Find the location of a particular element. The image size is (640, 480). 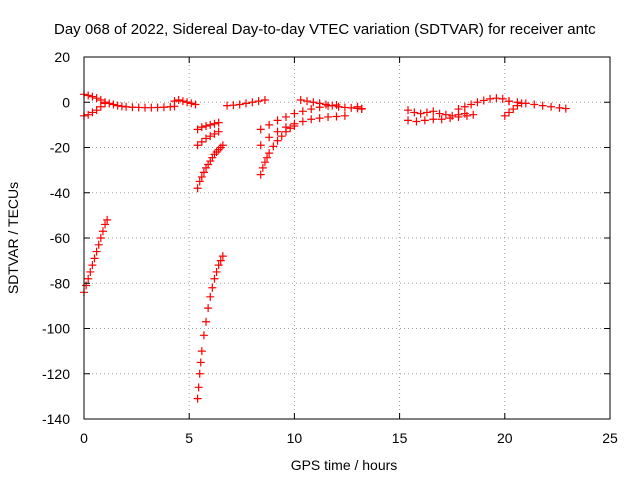

x-tick-label: 5 is located at coordinates (189, 438).